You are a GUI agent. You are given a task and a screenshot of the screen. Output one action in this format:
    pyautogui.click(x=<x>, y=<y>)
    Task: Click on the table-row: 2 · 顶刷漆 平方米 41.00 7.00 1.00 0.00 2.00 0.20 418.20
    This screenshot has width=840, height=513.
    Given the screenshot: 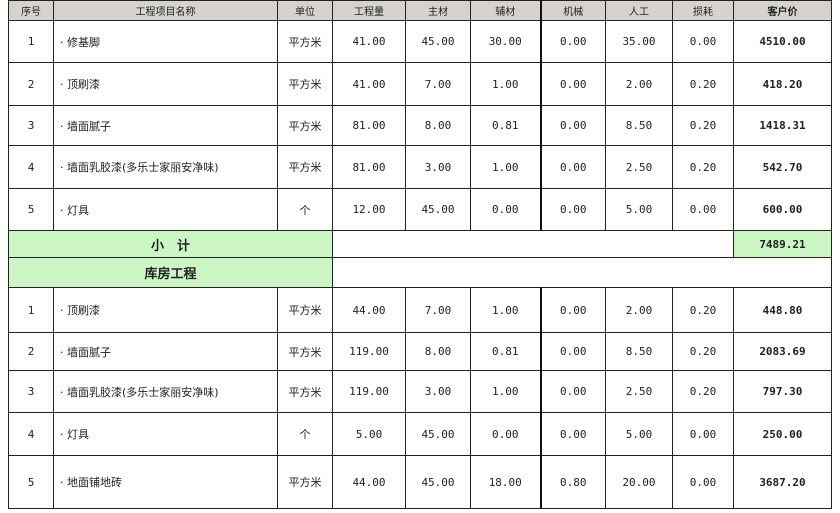 What is the action you would take?
    pyautogui.click(x=420, y=84)
    